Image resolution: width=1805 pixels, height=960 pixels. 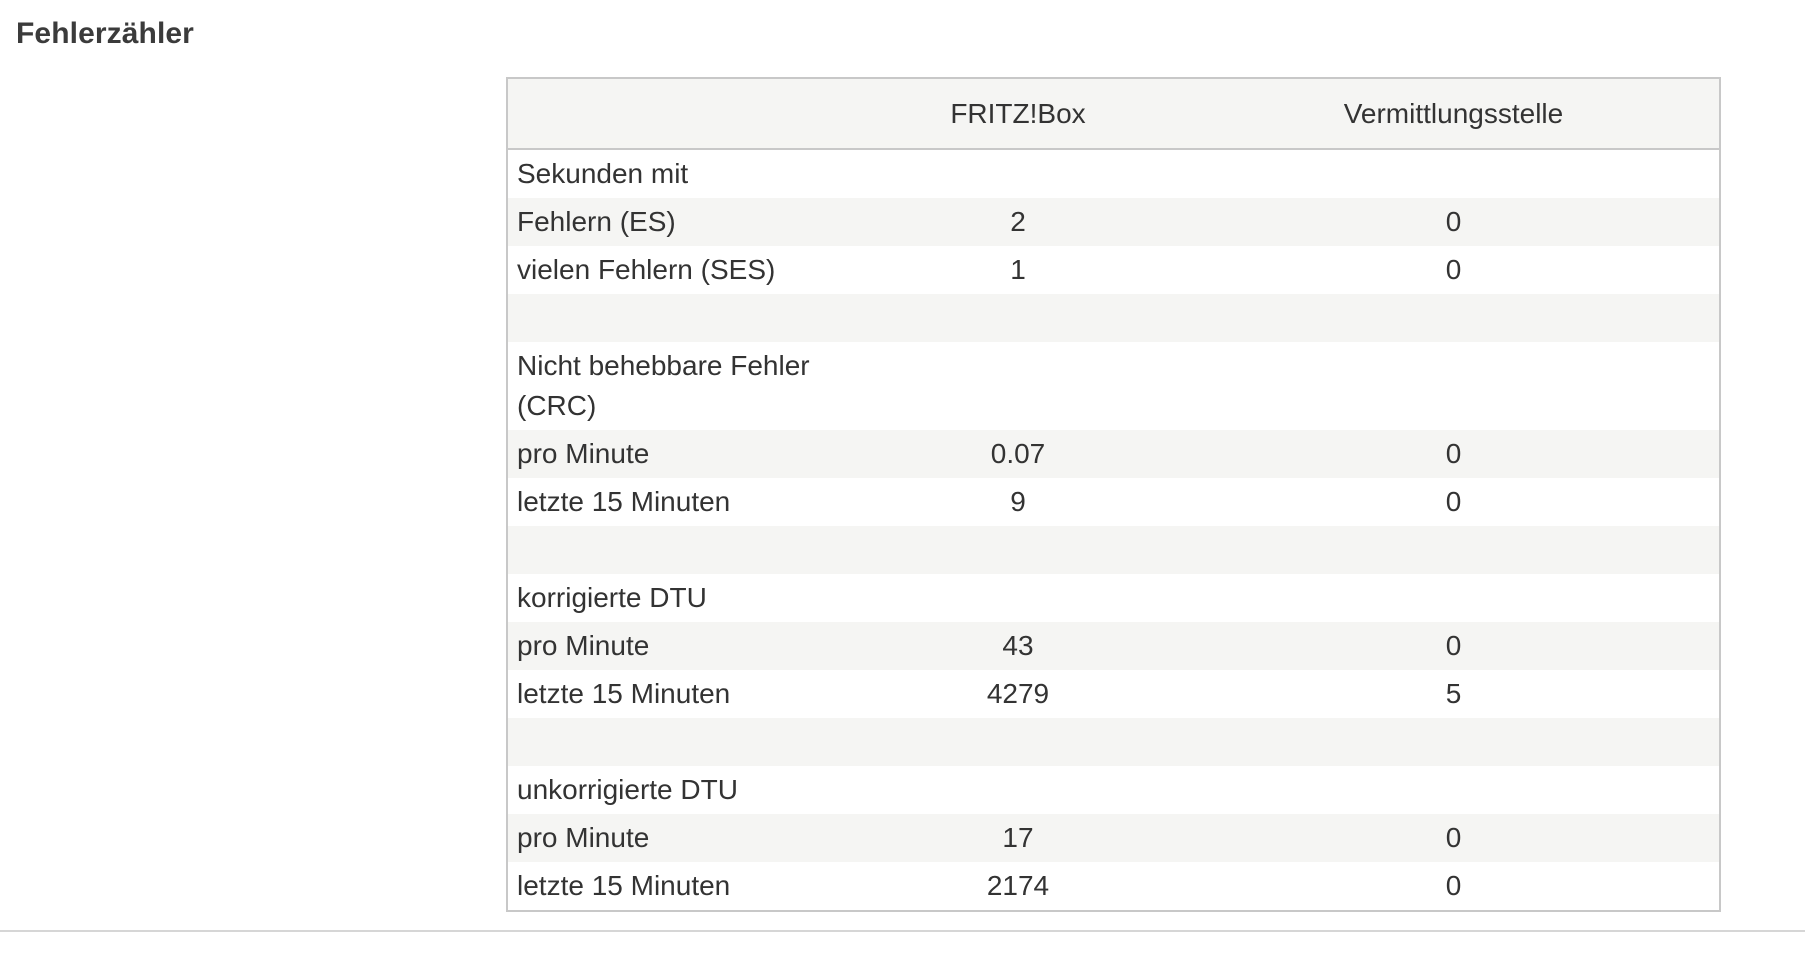 What do you see at coordinates (1113, 502) in the screenshot?
I see `table-row: letzte 15 Minuten 9 0` at bounding box center [1113, 502].